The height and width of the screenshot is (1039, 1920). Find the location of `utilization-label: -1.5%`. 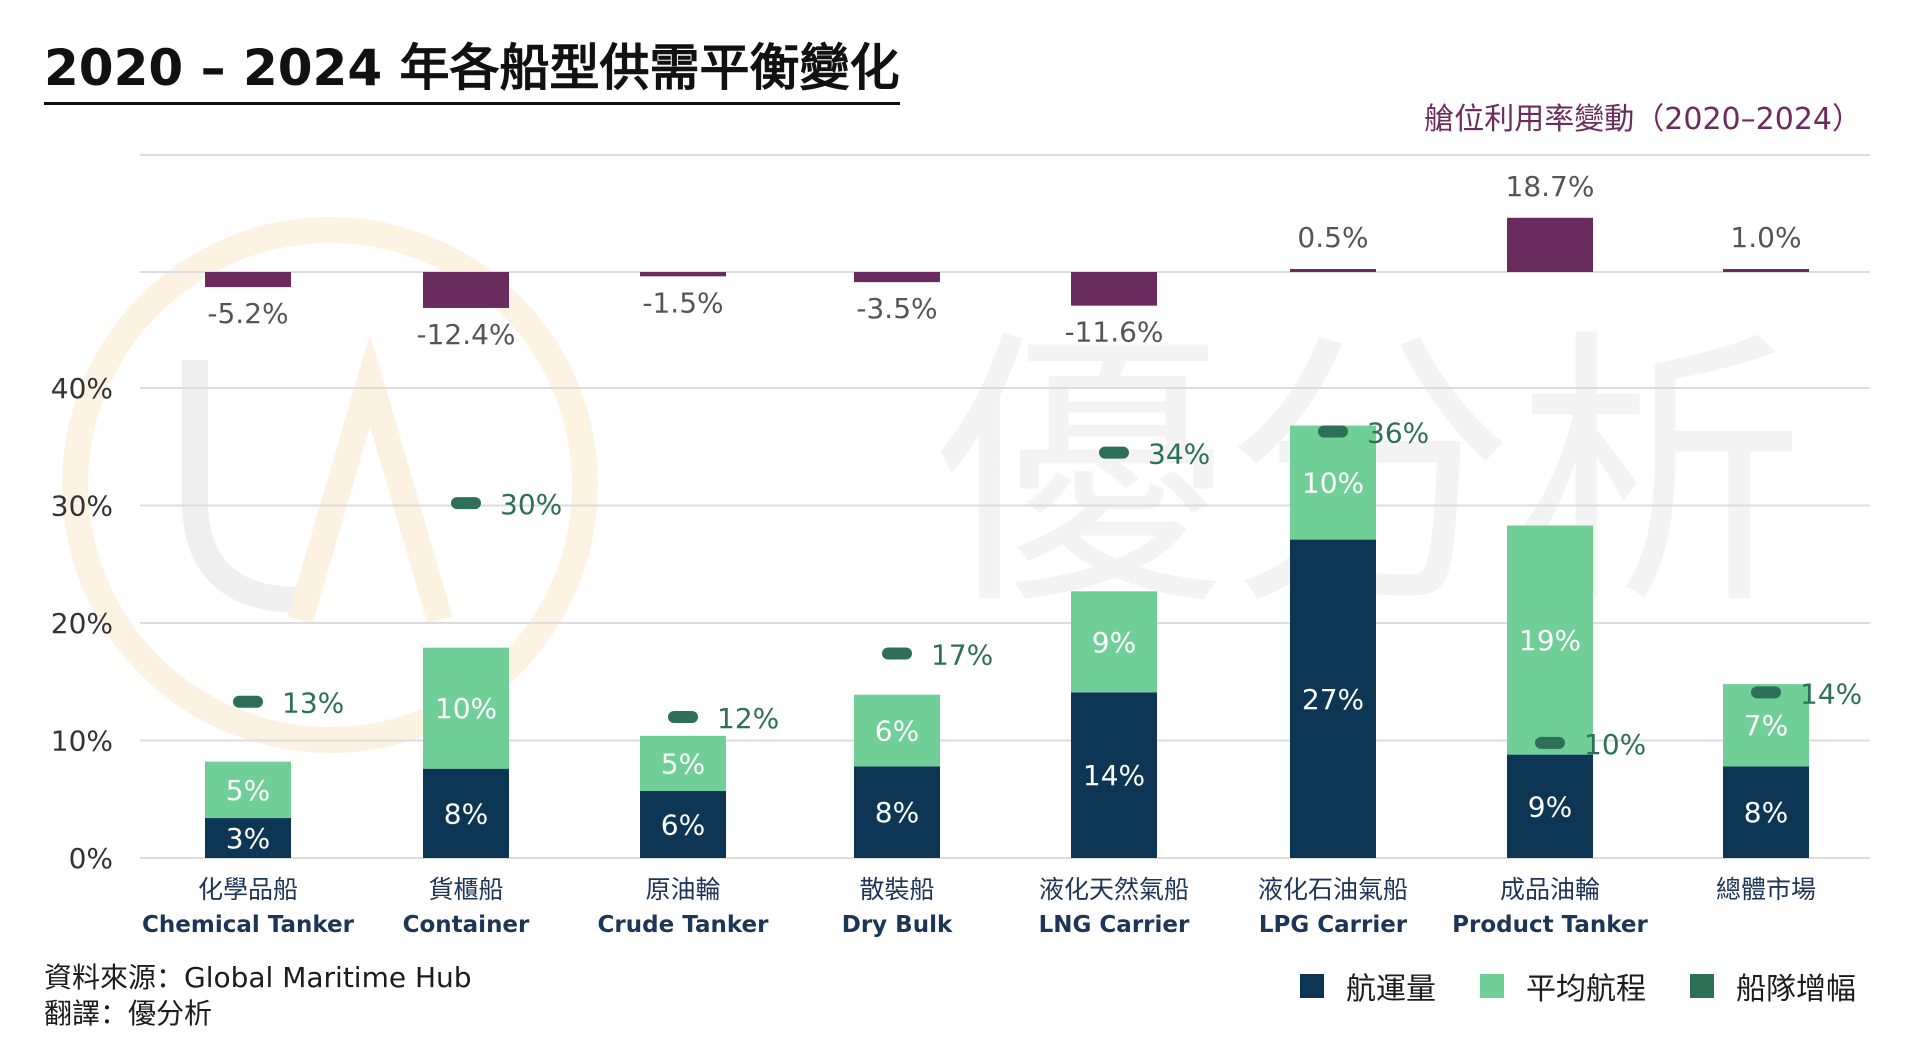

utilization-label: -1.5% is located at coordinates (682, 302).